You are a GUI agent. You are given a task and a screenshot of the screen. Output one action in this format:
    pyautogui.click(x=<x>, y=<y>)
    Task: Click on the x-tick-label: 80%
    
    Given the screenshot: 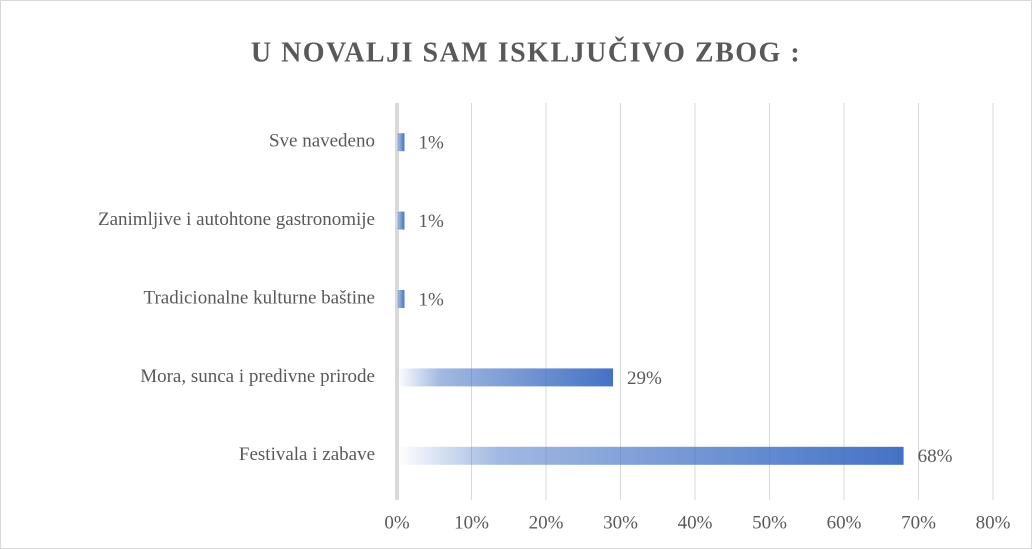 What is the action you would take?
    pyautogui.click(x=993, y=522)
    